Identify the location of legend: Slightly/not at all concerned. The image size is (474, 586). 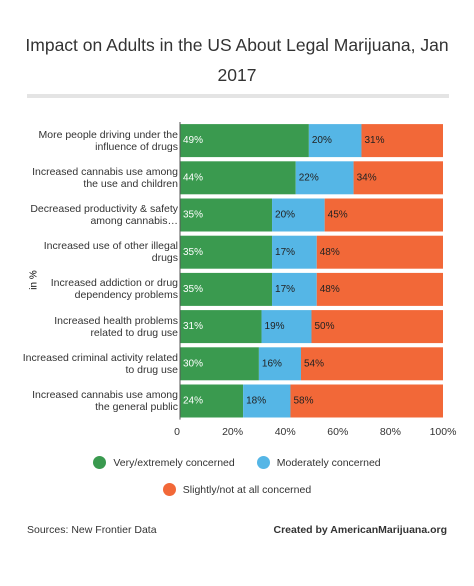
(237, 489).